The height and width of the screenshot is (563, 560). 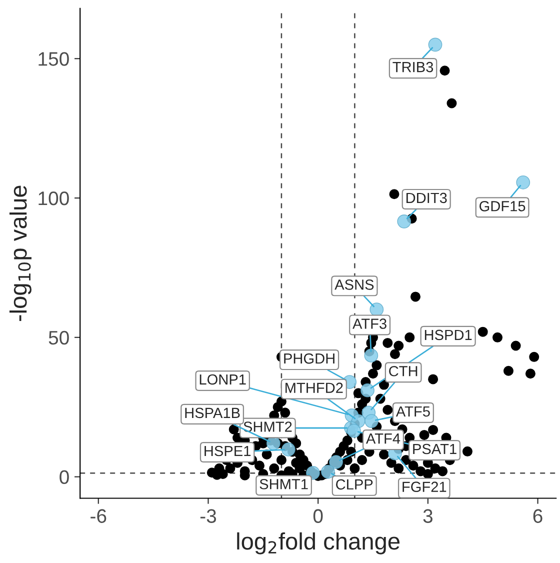 What do you see at coordinates (268, 427) in the screenshot?
I see `annotation: SHMT2` at bounding box center [268, 427].